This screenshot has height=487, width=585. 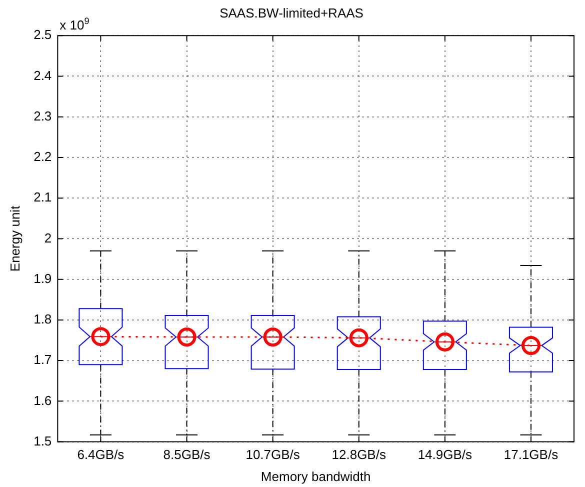 What do you see at coordinates (43, 197) in the screenshot?
I see `y-tick-label: 2.1` at bounding box center [43, 197].